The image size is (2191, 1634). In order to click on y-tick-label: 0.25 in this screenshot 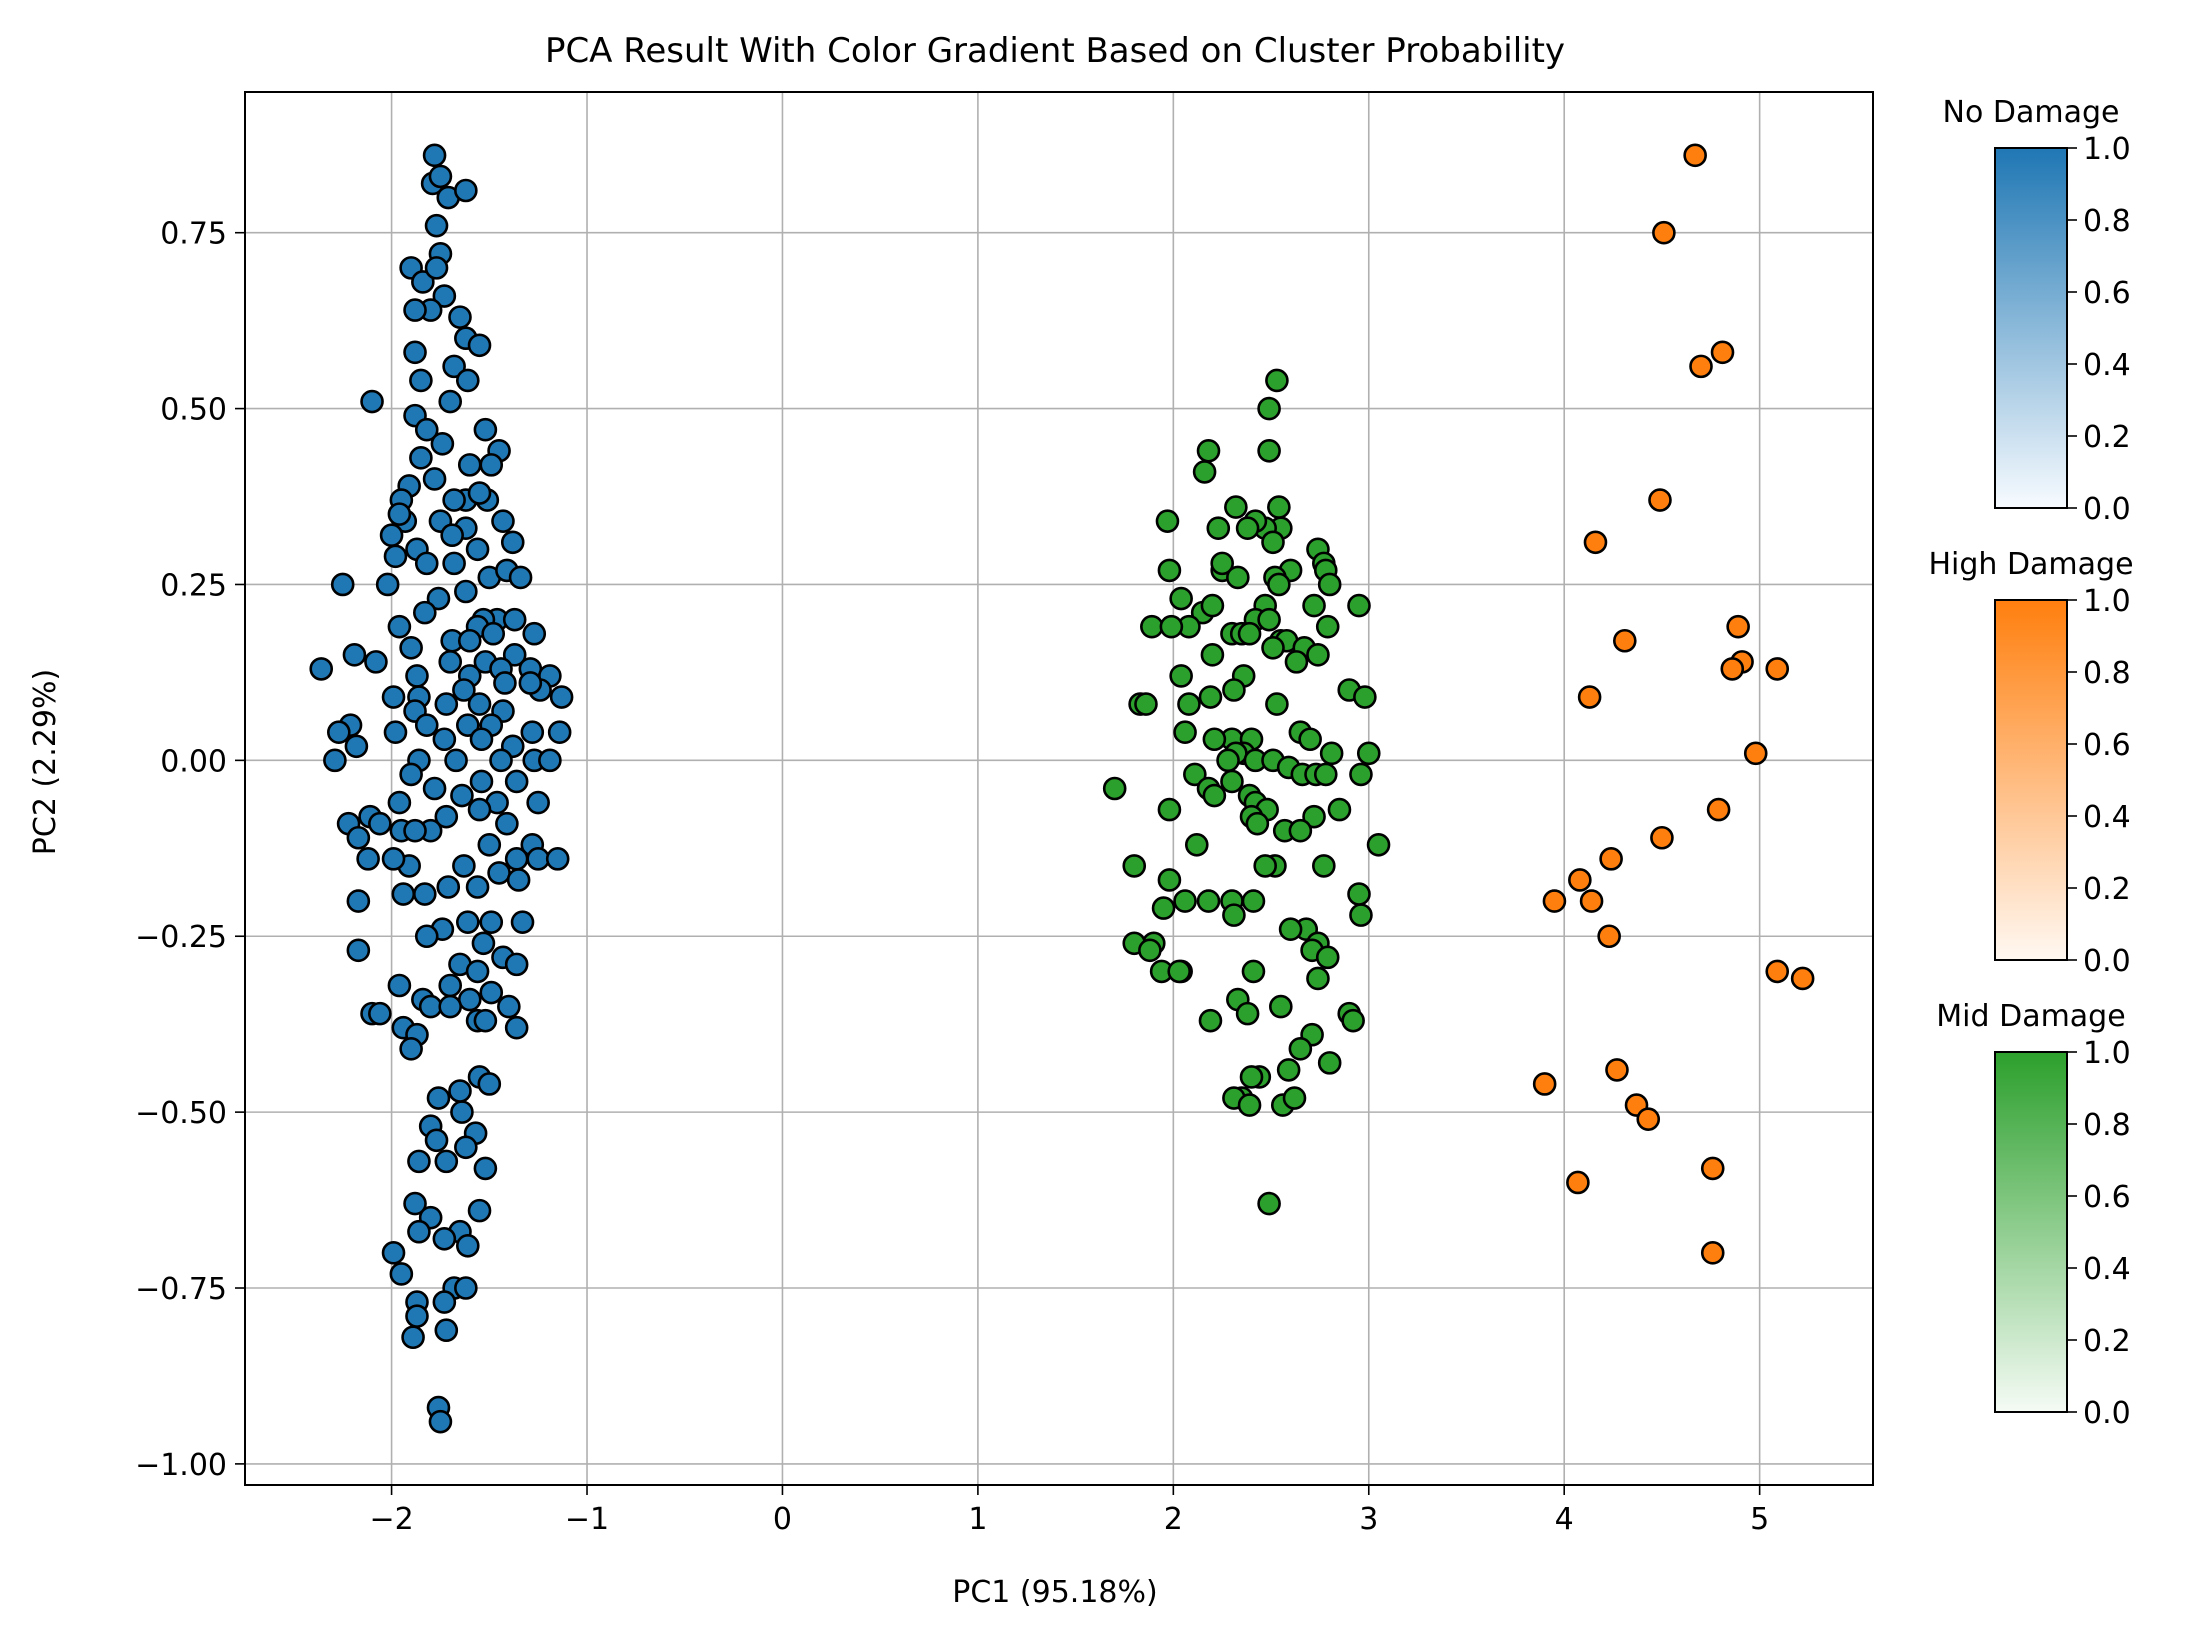, I will do `click(193, 585)`.